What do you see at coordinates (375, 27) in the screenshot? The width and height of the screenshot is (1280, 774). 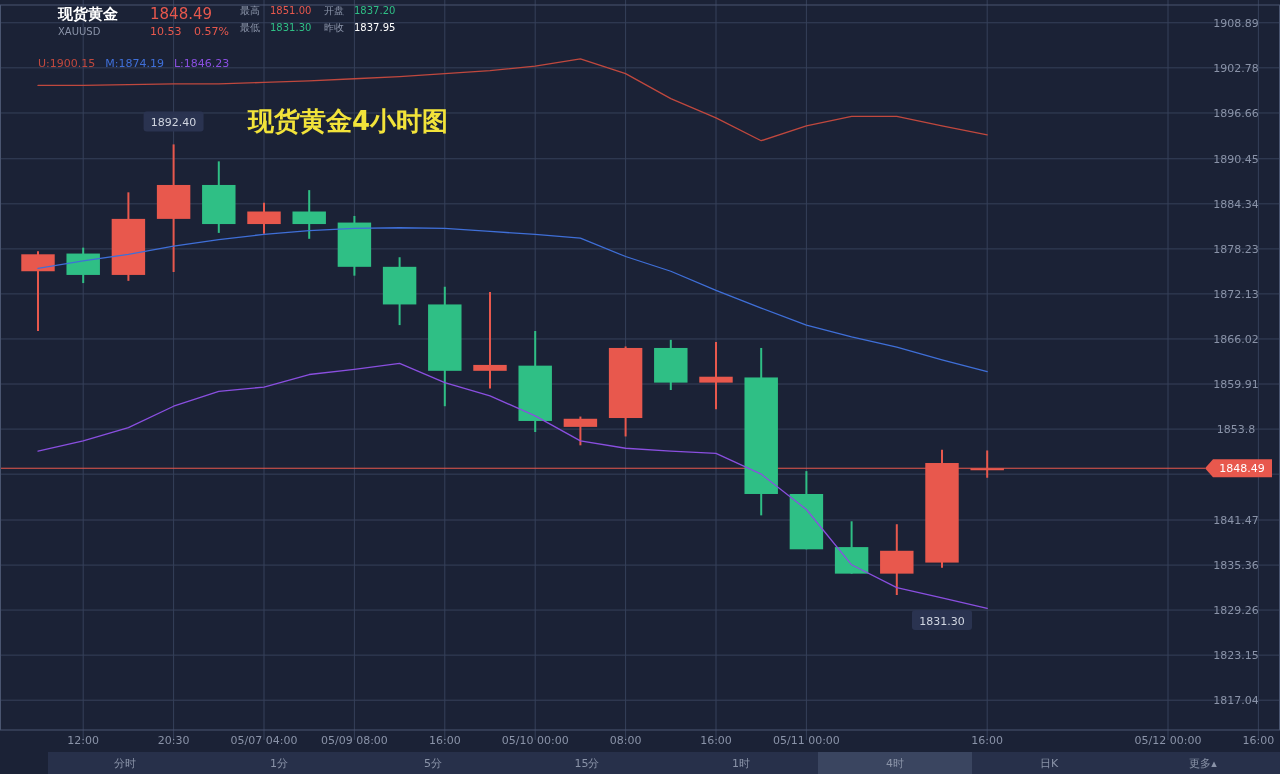 I see `annotation: 1837.95` at bounding box center [375, 27].